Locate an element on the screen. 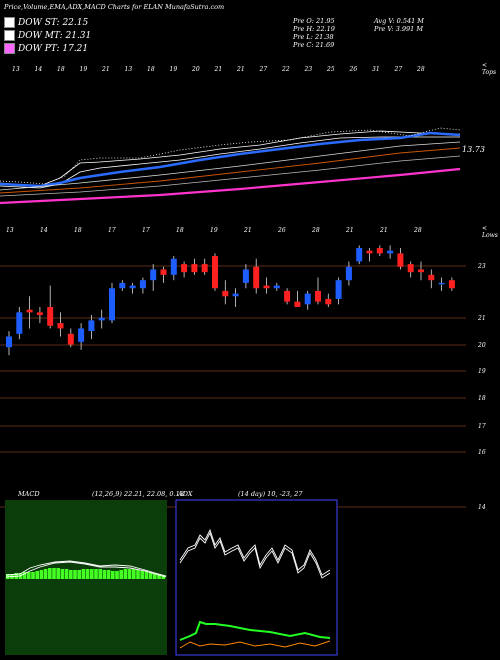 Image resolution: width=500 pixels, height=660 pixels. ema-date-label: 20 is located at coordinates (195, 69).